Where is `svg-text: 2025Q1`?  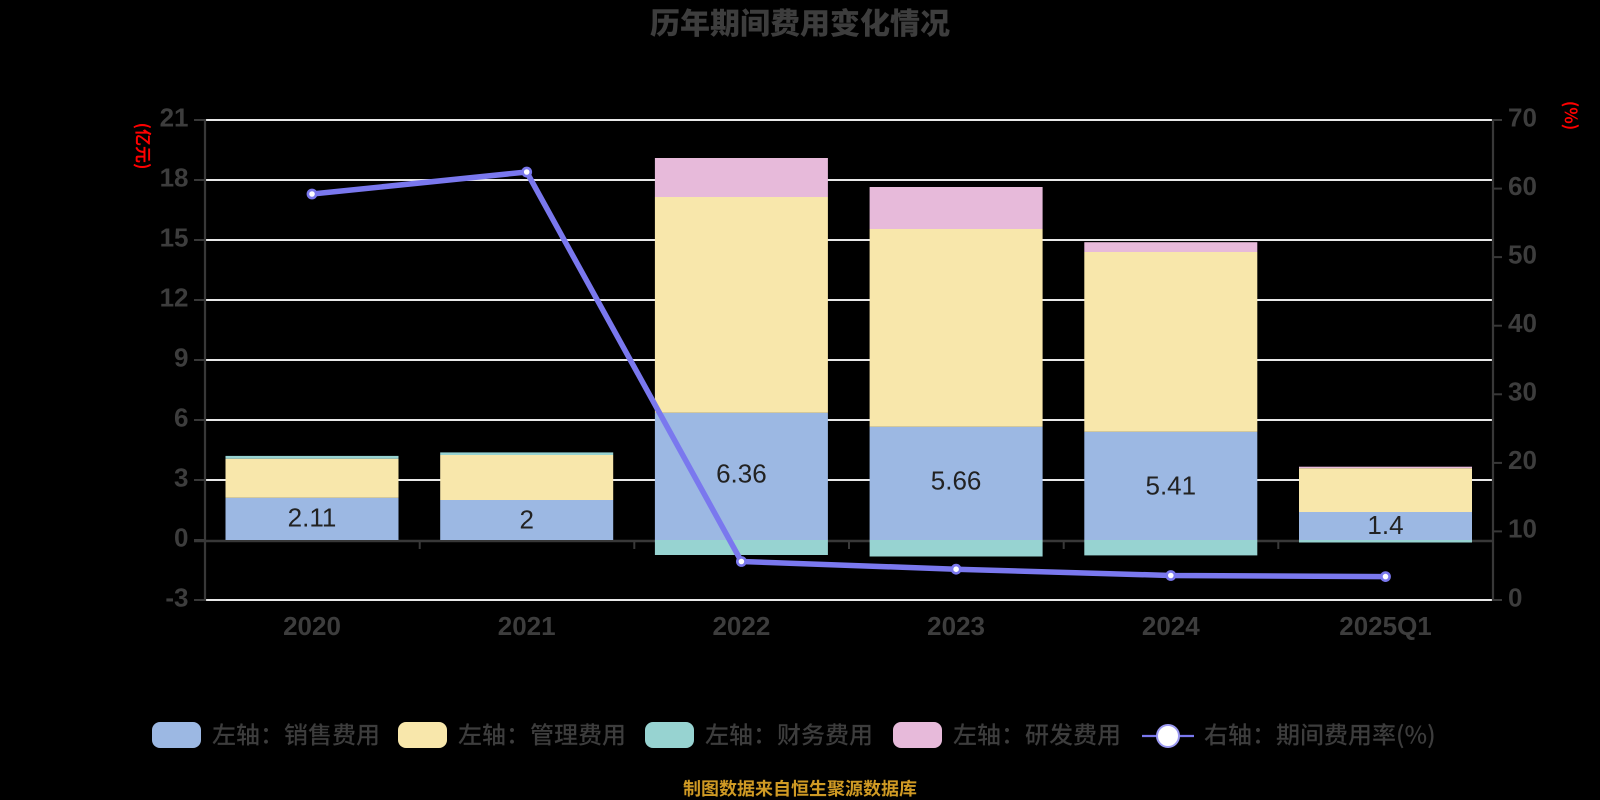 svg-text: 2025Q1 is located at coordinates (1385, 626).